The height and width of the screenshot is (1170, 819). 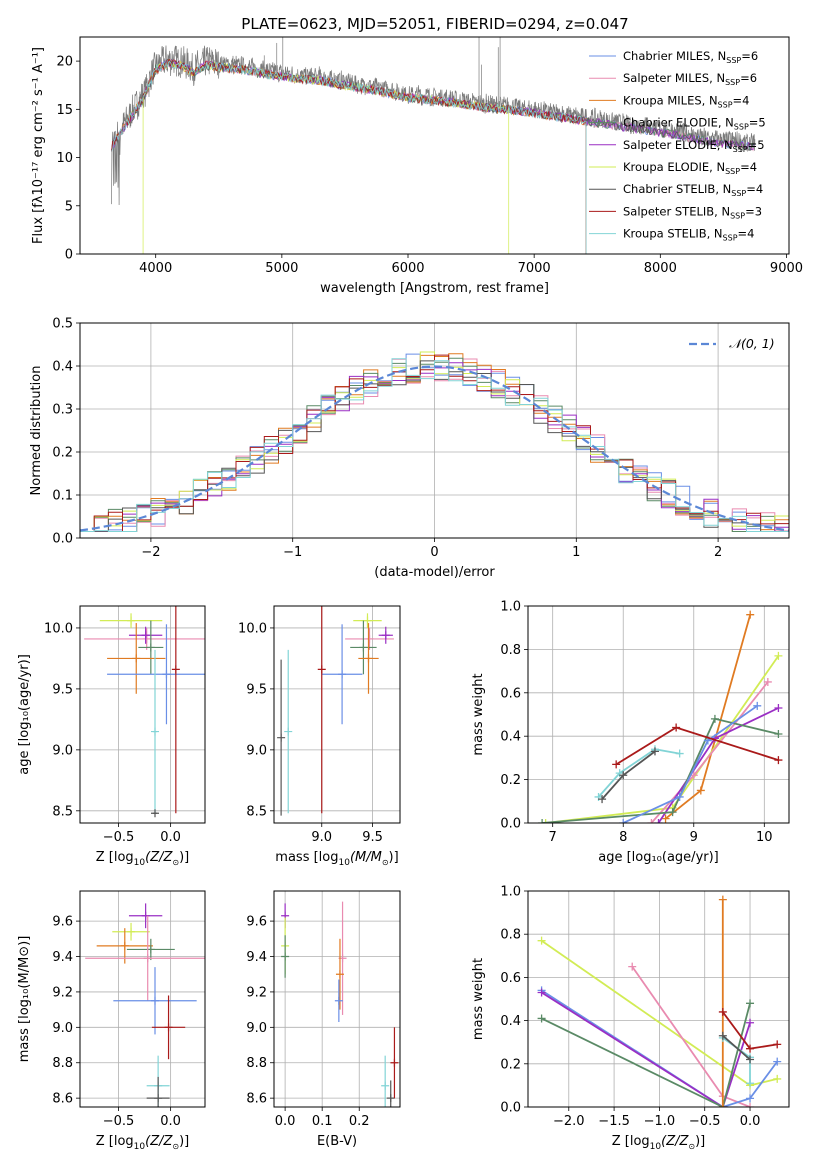 I want to click on x-axis-label-part: (Z/Z, so click(x=675, y=1141).